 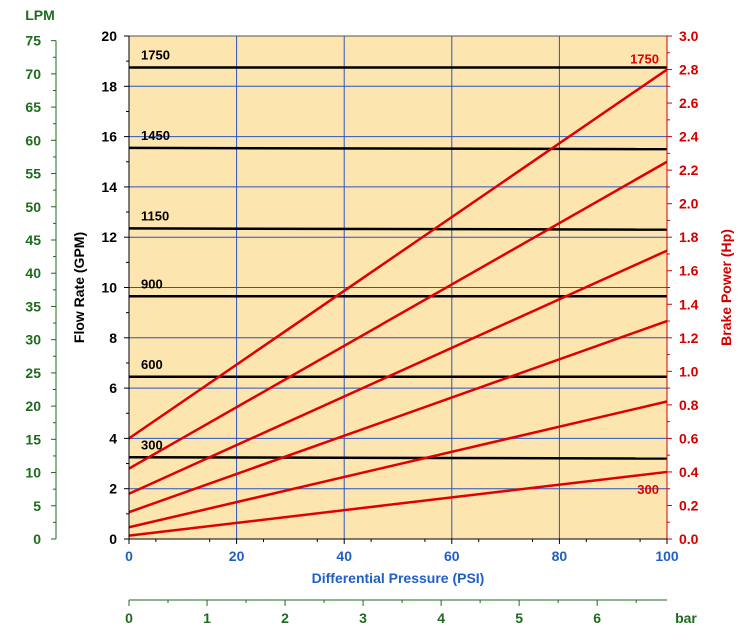 I want to click on y2-tick-label: 0.6, so click(x=689, y=438).